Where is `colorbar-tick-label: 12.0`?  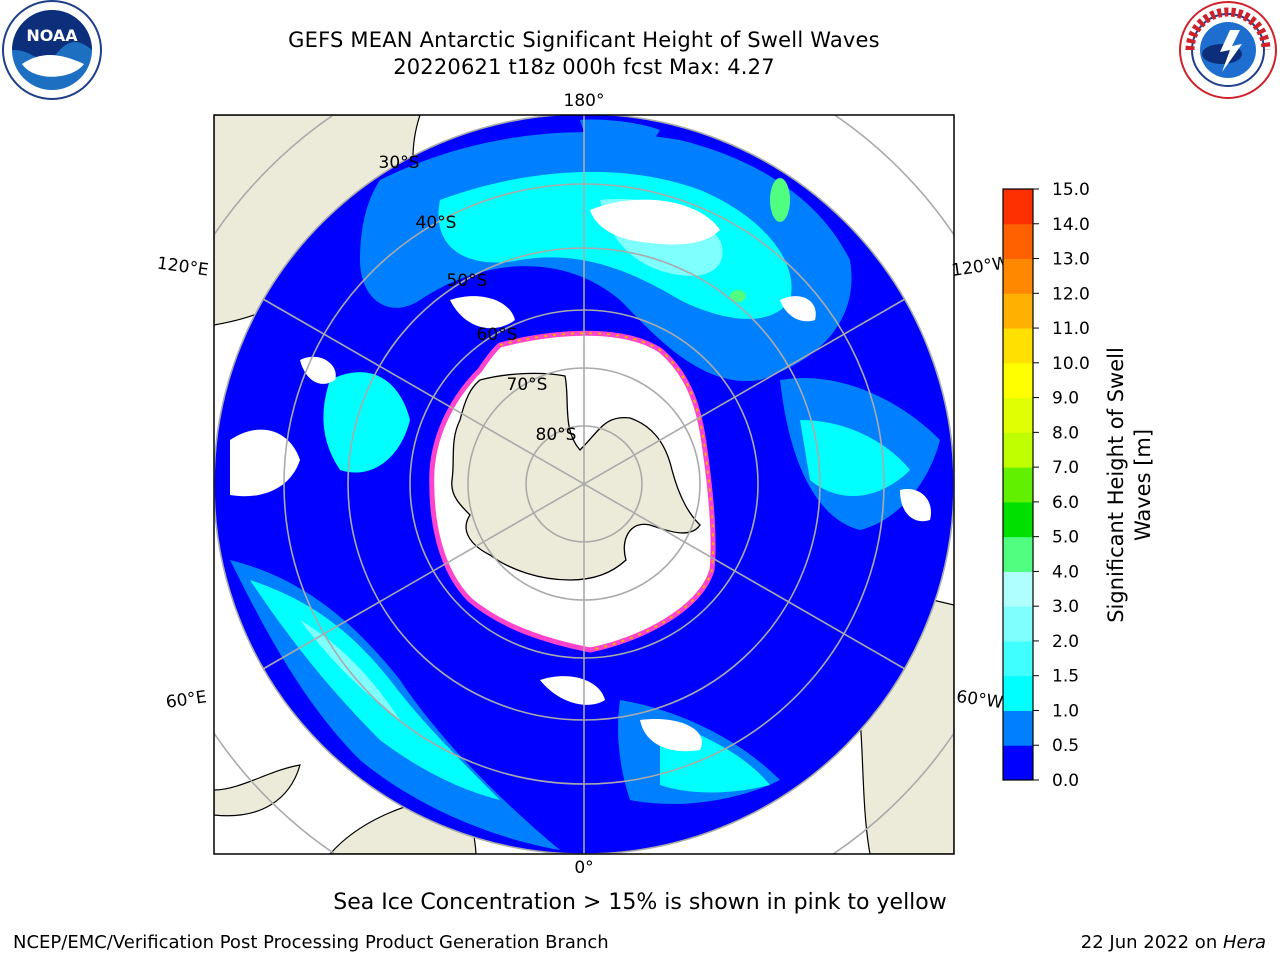 colorbar-tick-label: 12.0 is located at coordinates (1071, 294).